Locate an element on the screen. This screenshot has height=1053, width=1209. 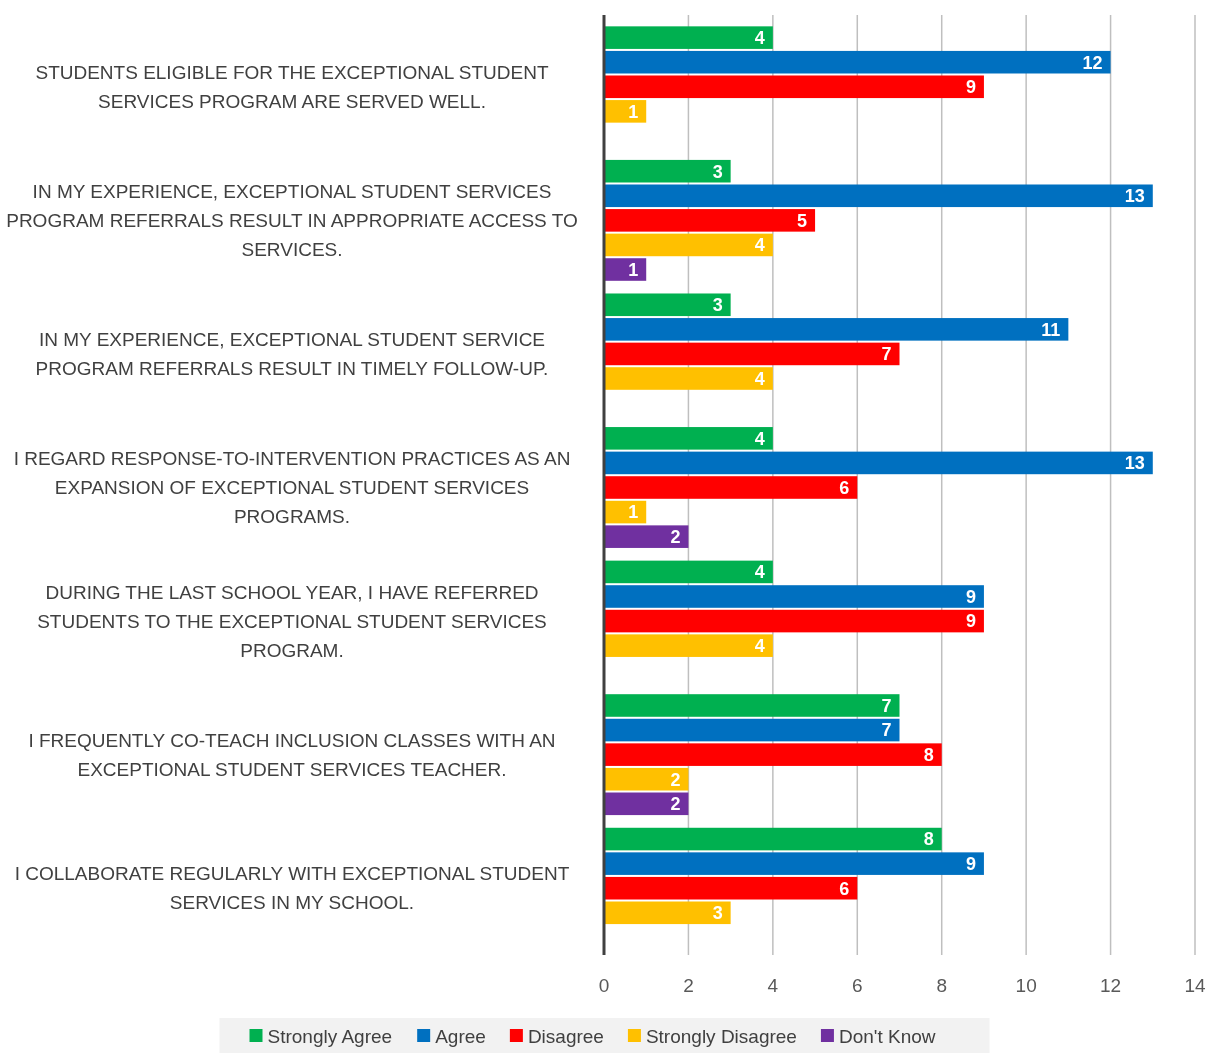
data-label: 12 is located at coordinates (1092, 62).